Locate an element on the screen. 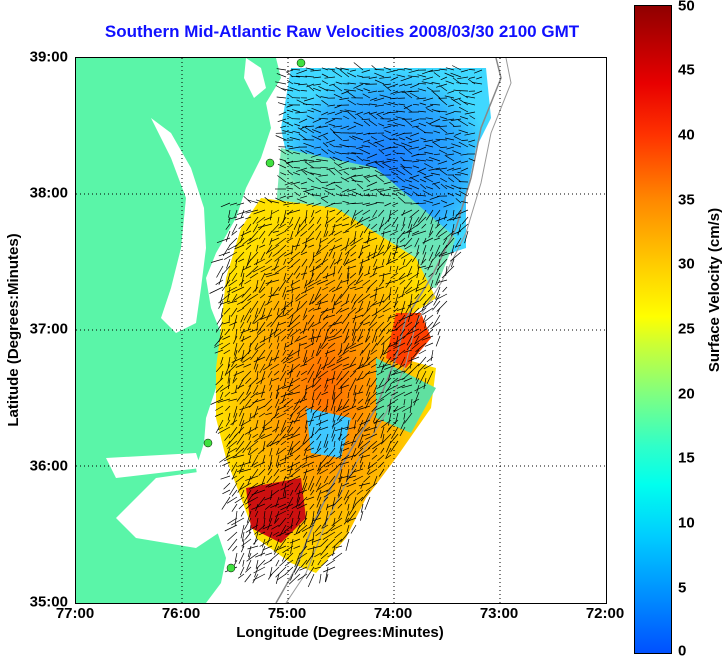  colorbar-tick-label: 10 is located at coordinates (686, 523).